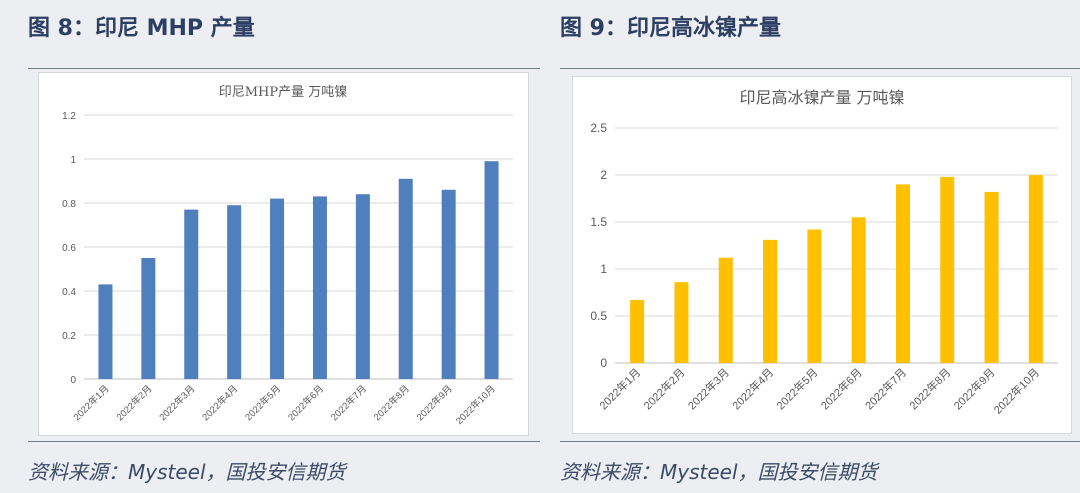 The height and width of the screenshot is (493, 1080). I want to click on y-tick-label: 0.8, so click(69, 204).